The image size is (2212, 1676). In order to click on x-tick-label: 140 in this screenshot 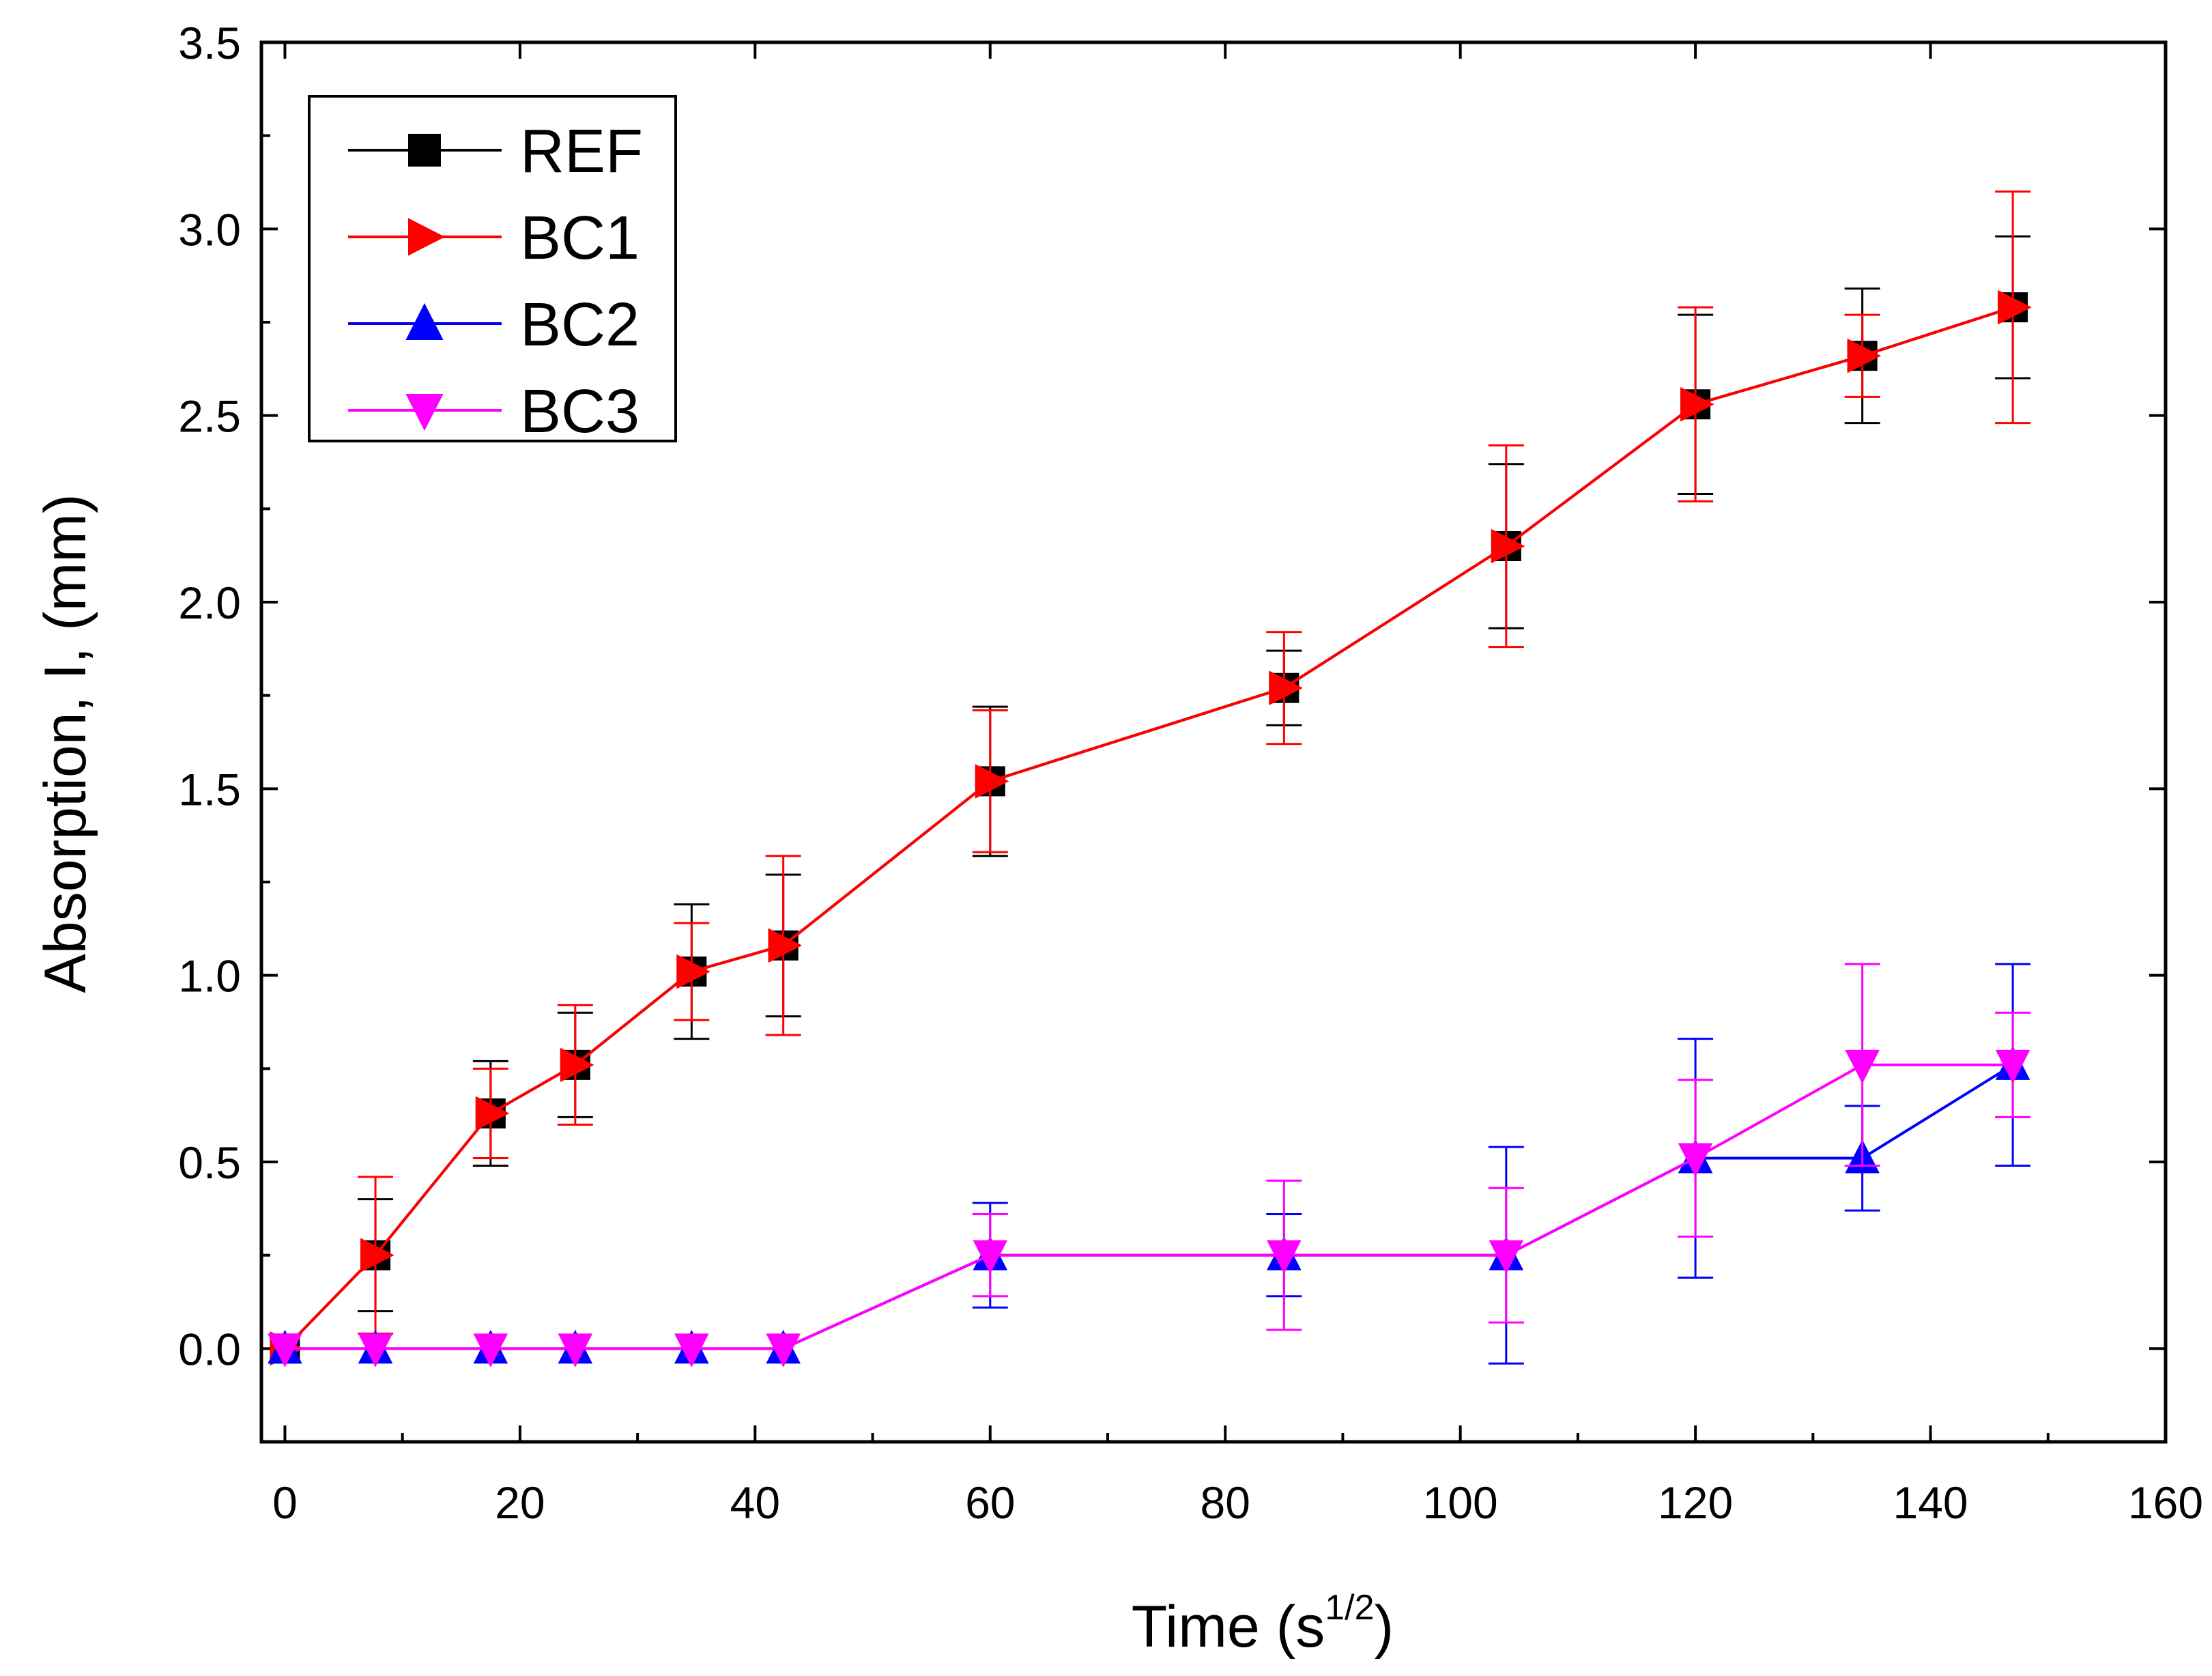, I will do `click(1931, 1502)`.